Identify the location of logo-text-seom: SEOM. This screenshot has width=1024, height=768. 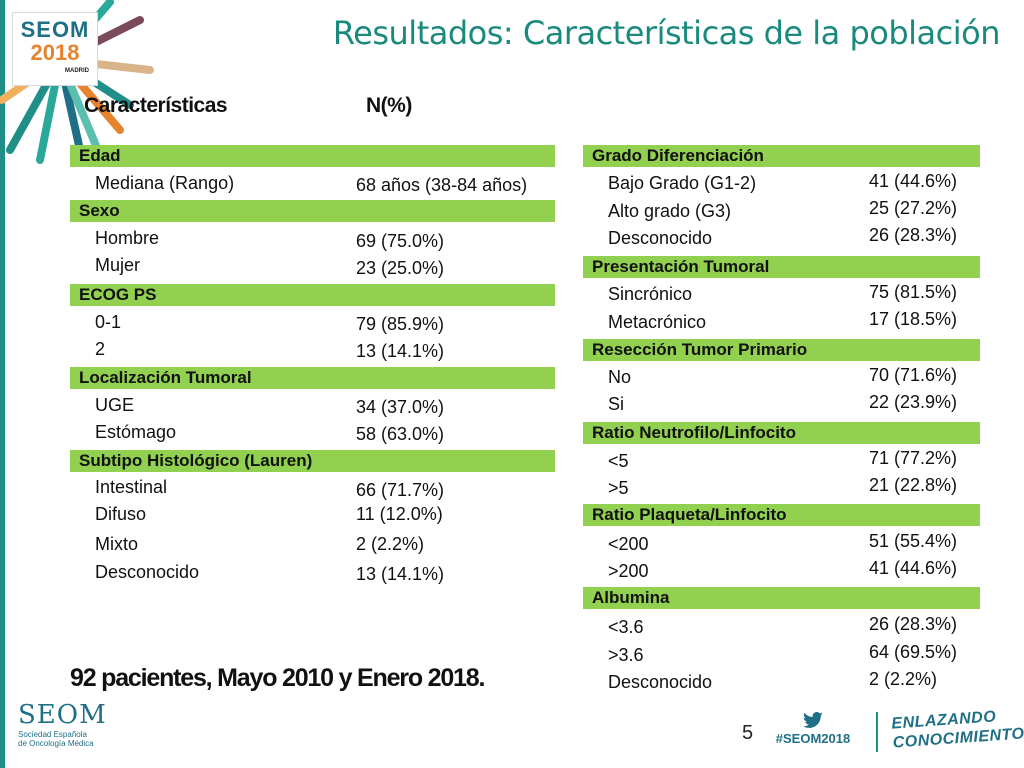
(55, 29).